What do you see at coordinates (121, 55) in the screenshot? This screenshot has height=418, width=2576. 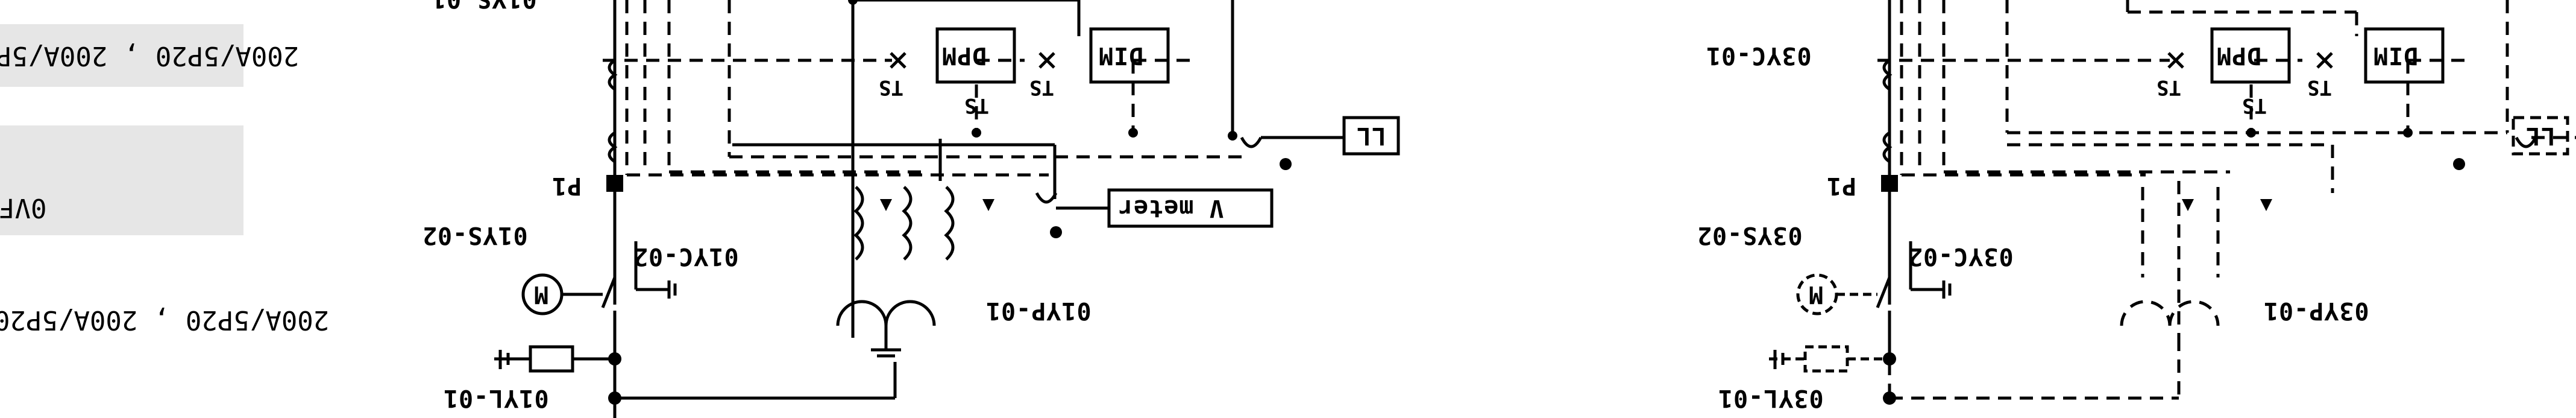 I see `note-panel-top` at bounding box center [121, 55].